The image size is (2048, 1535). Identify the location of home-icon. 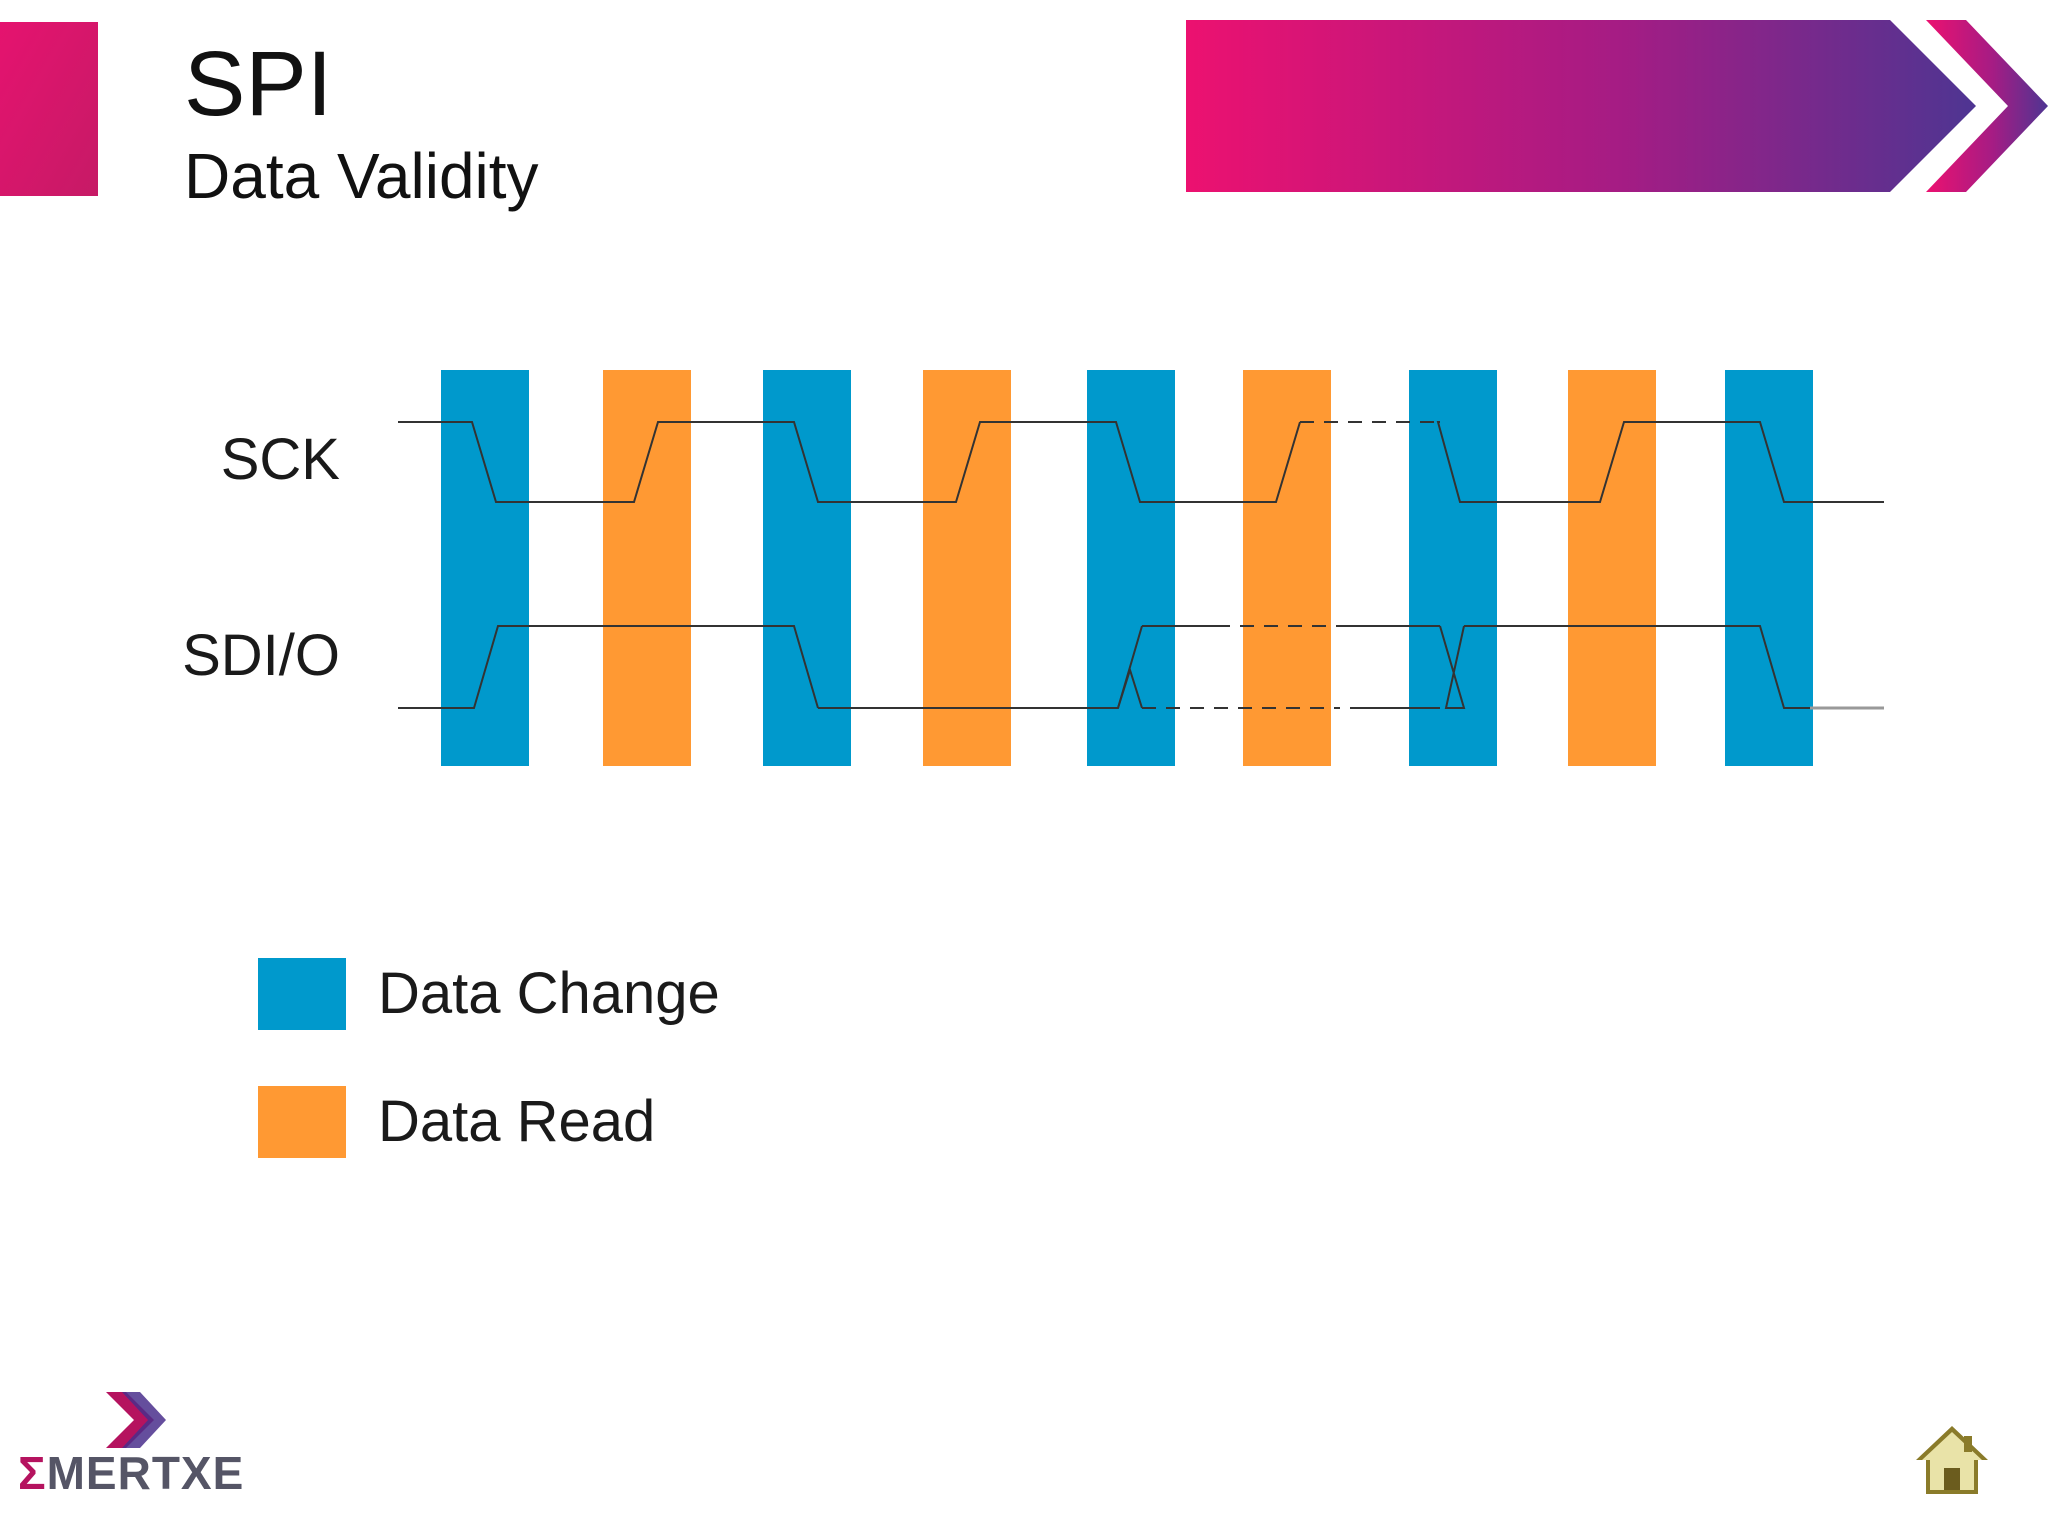
(1952, 1460).